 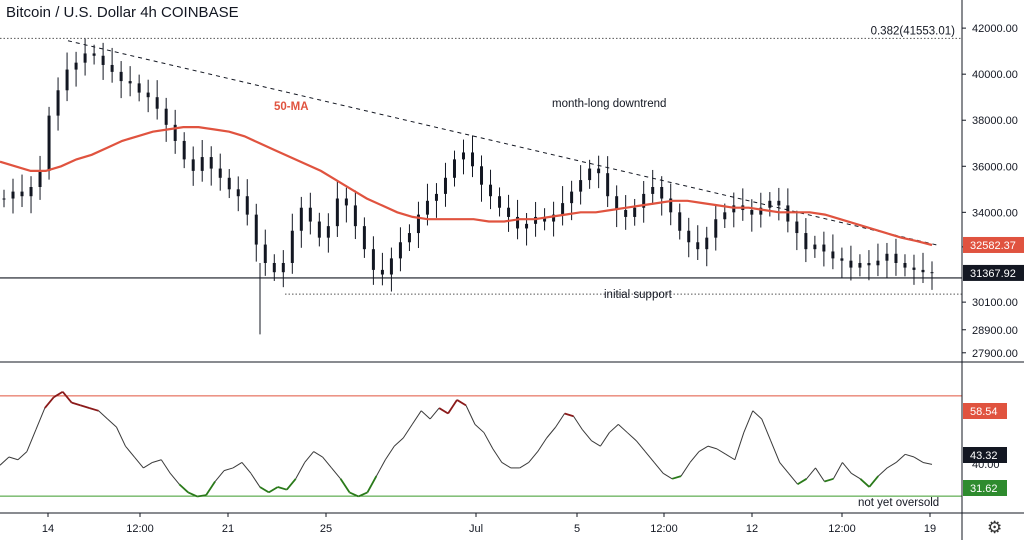 What do you see at coordinates (985, 488) in the screenshot?
I see `rsi-lower-tag-bg` at bounding box center [985, 488].